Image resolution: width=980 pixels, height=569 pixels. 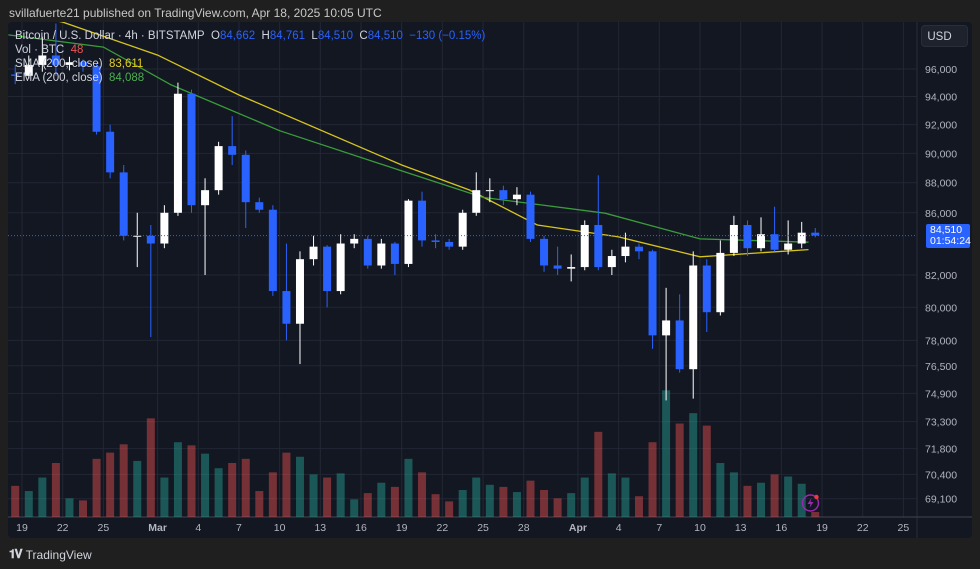 What do you see at coordinates (941, 214) in the screenshot?
I see `price-tick-label: 86,000` at bounding box center [941, 214].